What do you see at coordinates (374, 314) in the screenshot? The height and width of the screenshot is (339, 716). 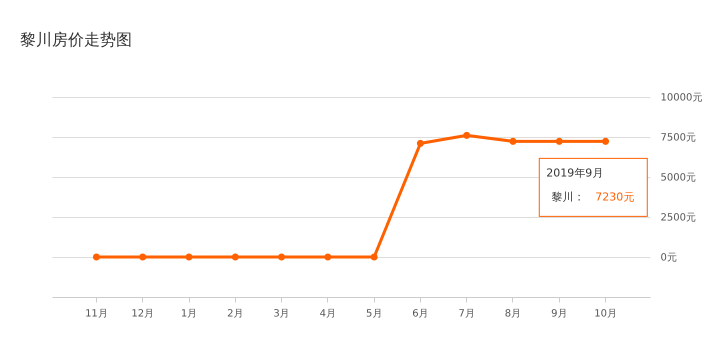 I see `x-tick-label: 5月` at bounding box center [374, 314].